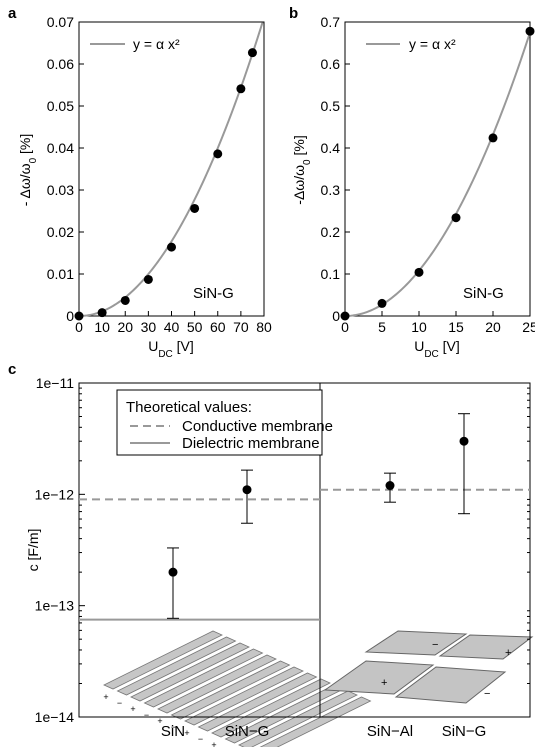 The image size is (535, 747). What do you see at coordinates (379, 677) in the screenshot?
I see `plate-front-left` at bounding box center [379, 677].